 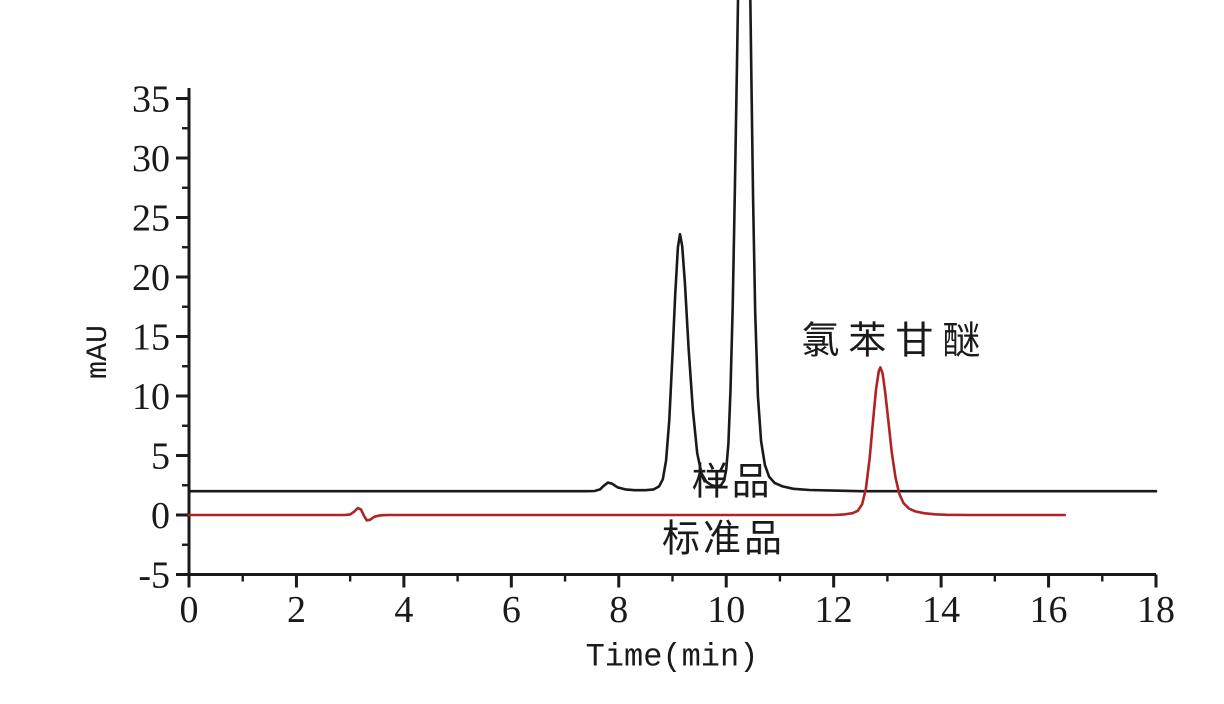 What do you see at coordinates (160, 457) in the screenshot?
I see `y-tick-label: 5` at bounding box center [160, 457].